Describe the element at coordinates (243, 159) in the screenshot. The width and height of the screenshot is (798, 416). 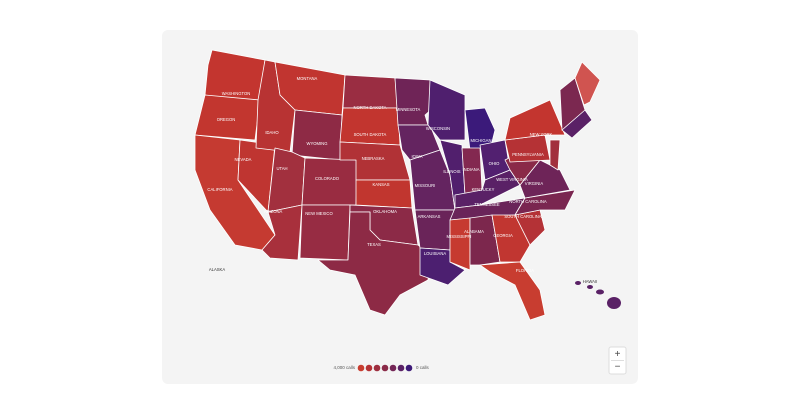
I see `state-label: NEVADA` at that location.